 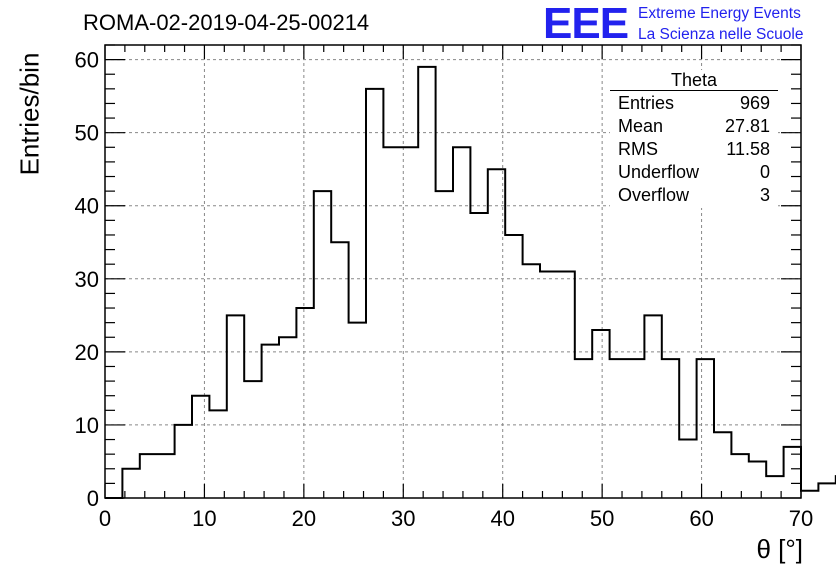 What do you see at coordinates (87, 206) in the screenshot?
I see `y-tick-label: 40` at bounding box center [87, 206].